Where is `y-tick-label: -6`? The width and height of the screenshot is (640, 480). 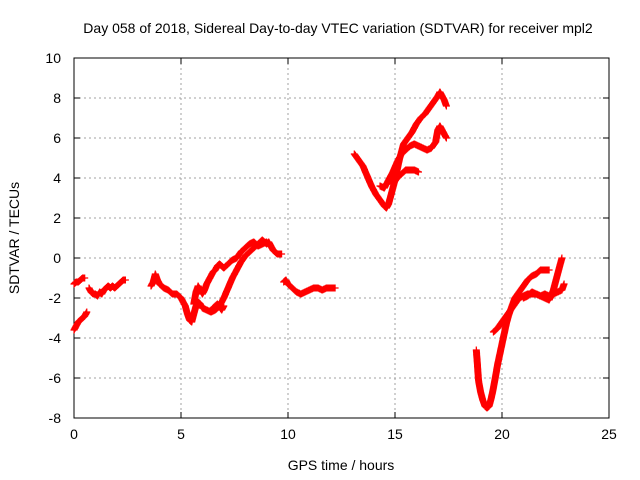 y-tick-label: -6 is located at coordinates (55, 378).